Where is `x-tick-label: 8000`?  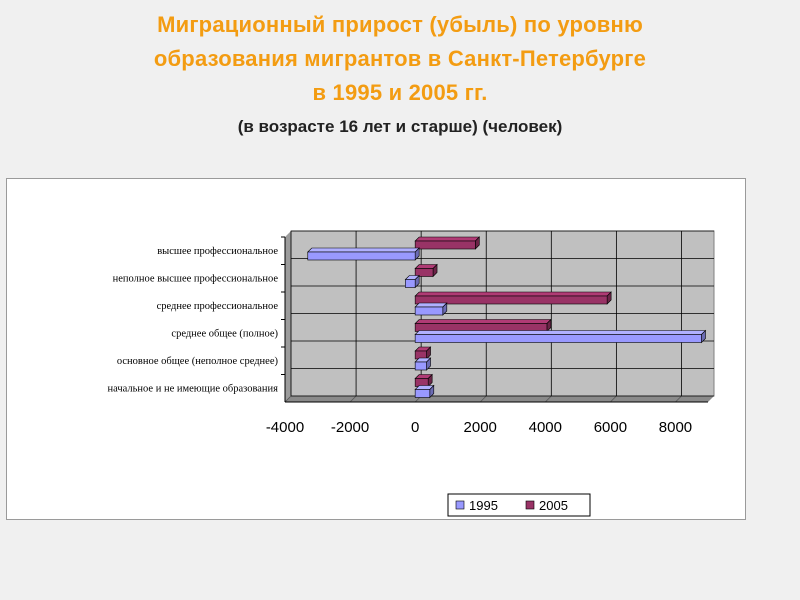
x-tick-label: 8000 is located at coordinates (675, 427).